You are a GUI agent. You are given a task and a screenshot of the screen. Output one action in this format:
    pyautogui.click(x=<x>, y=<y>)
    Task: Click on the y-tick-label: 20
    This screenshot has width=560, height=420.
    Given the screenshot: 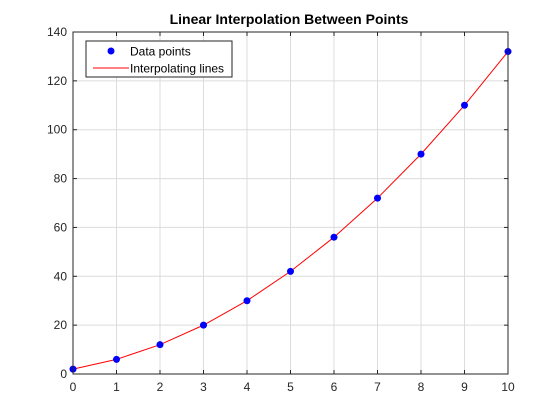 What is the action you would take?
    pyautogui.click(x=61, y=325)
    